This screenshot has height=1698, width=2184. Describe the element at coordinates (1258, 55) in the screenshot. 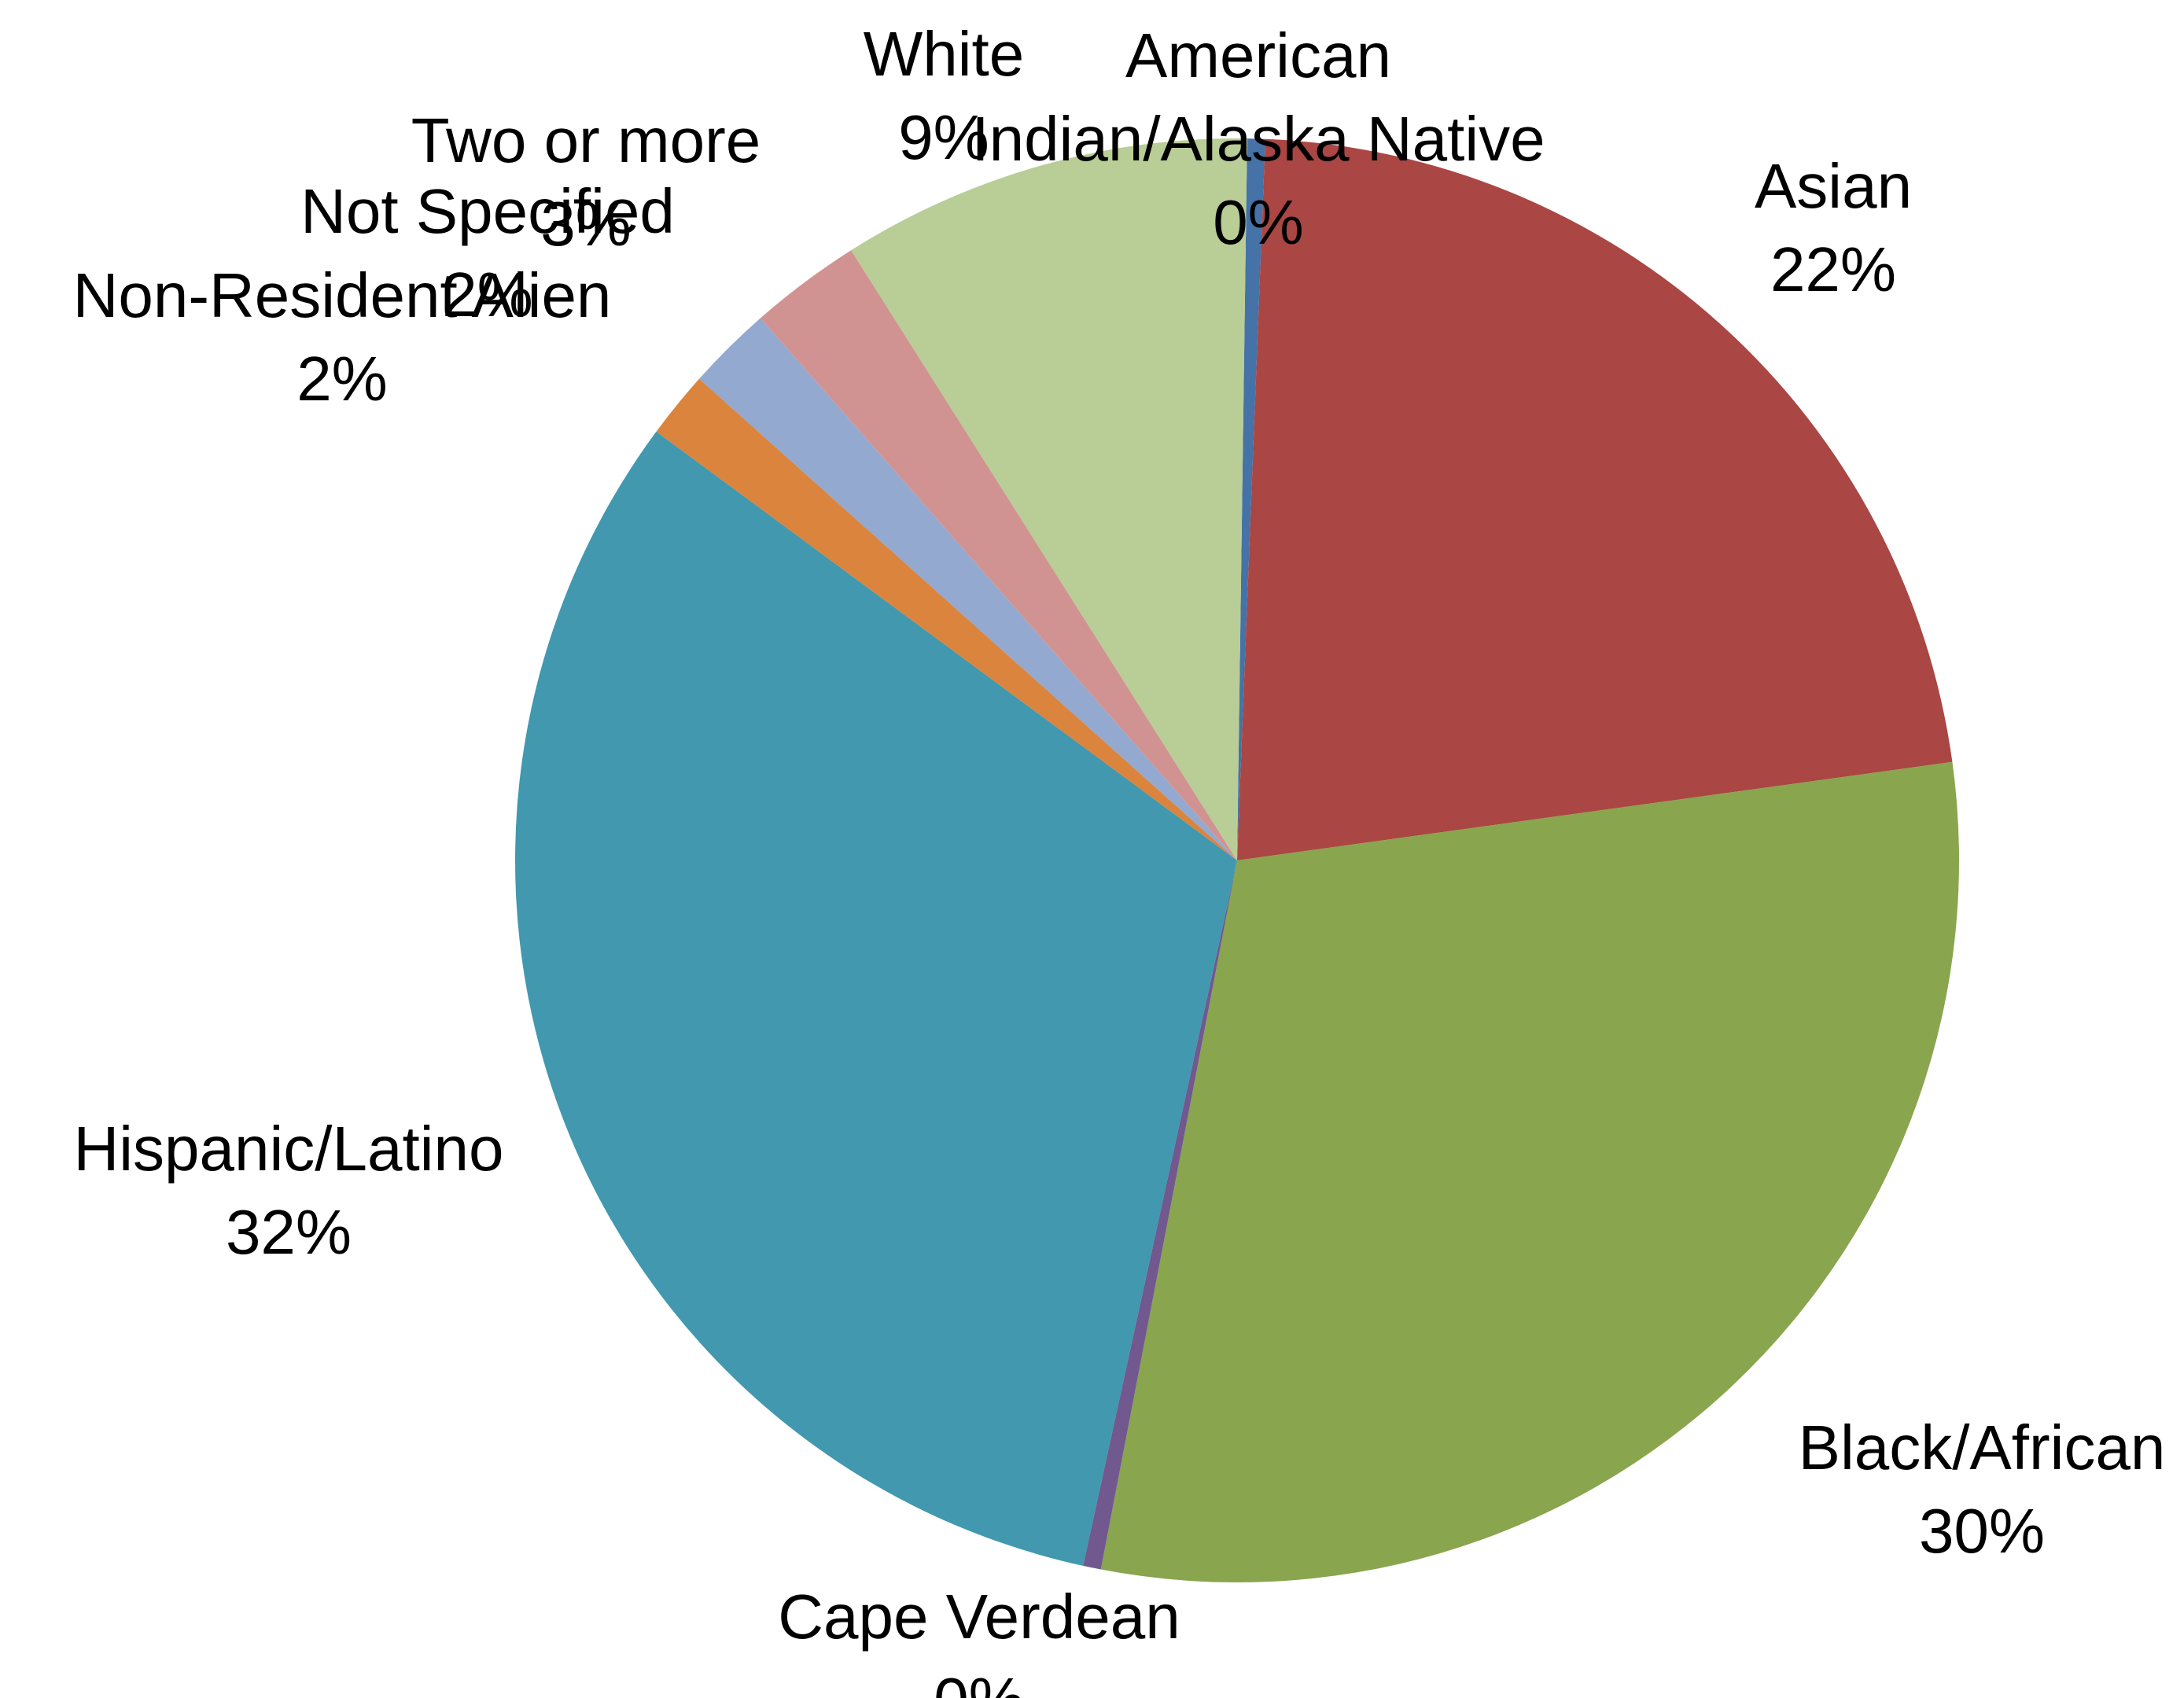

I see `data-label-category: American` at that location.